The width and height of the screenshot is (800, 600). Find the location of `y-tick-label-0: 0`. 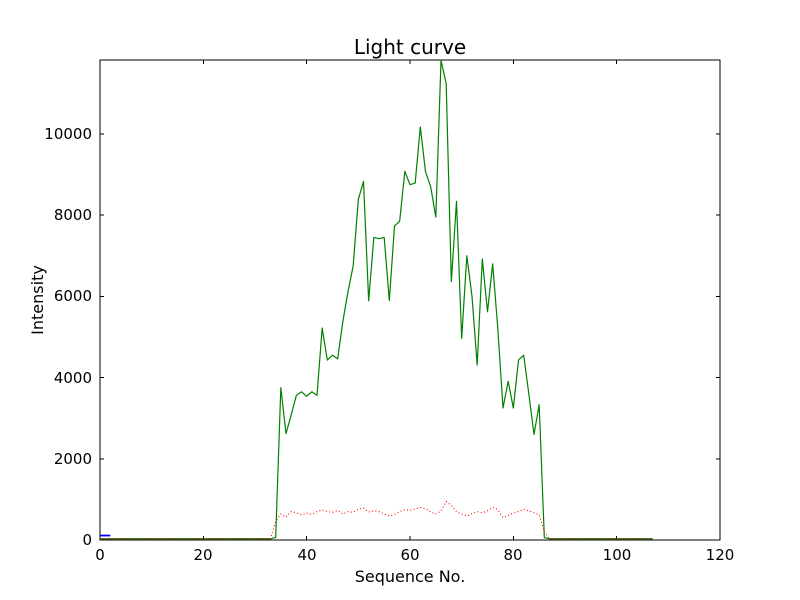

y-tick-label-0: 0 is located at coordinates (87, 540).